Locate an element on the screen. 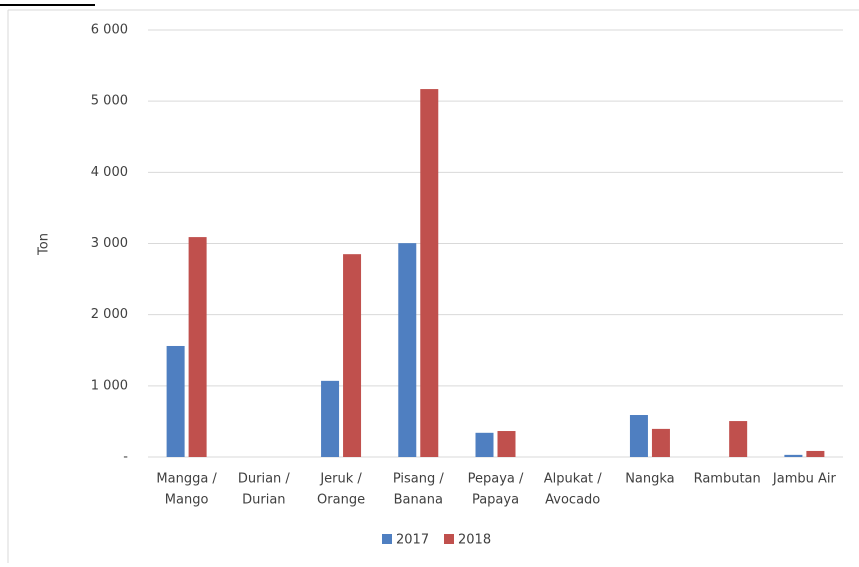 This screenshot has width=859, height=567. y-tick-label: 1 000 is located at coordinates (109, 385).